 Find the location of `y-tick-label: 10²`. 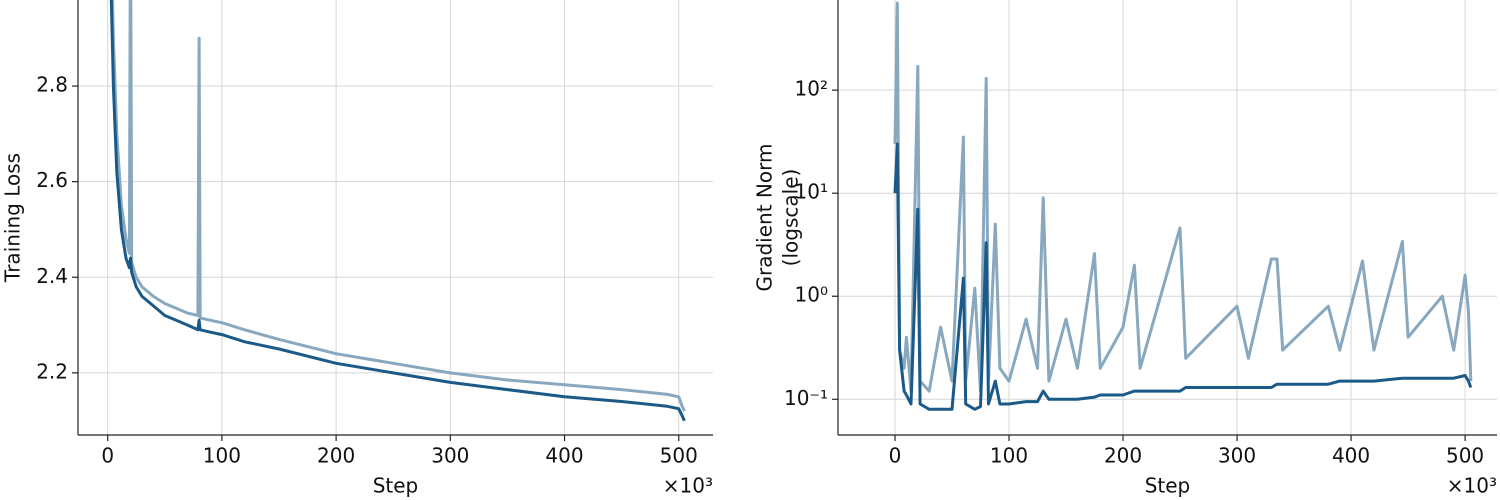

y-tick-label: 10² is located at coordinates (811, 89).